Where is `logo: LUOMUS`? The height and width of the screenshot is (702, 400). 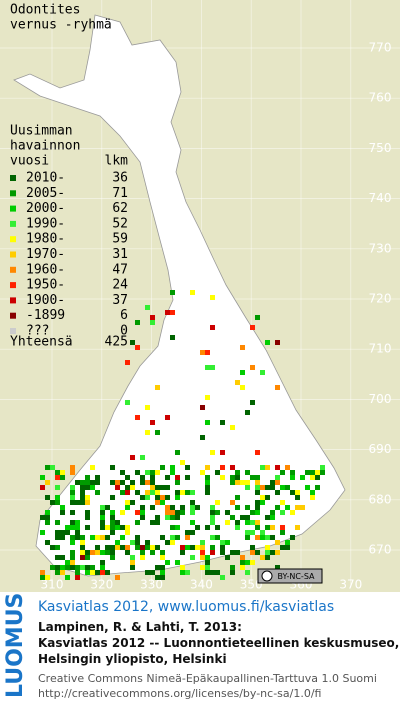
logo: LUOMUS is located at coordinates (15, 645).